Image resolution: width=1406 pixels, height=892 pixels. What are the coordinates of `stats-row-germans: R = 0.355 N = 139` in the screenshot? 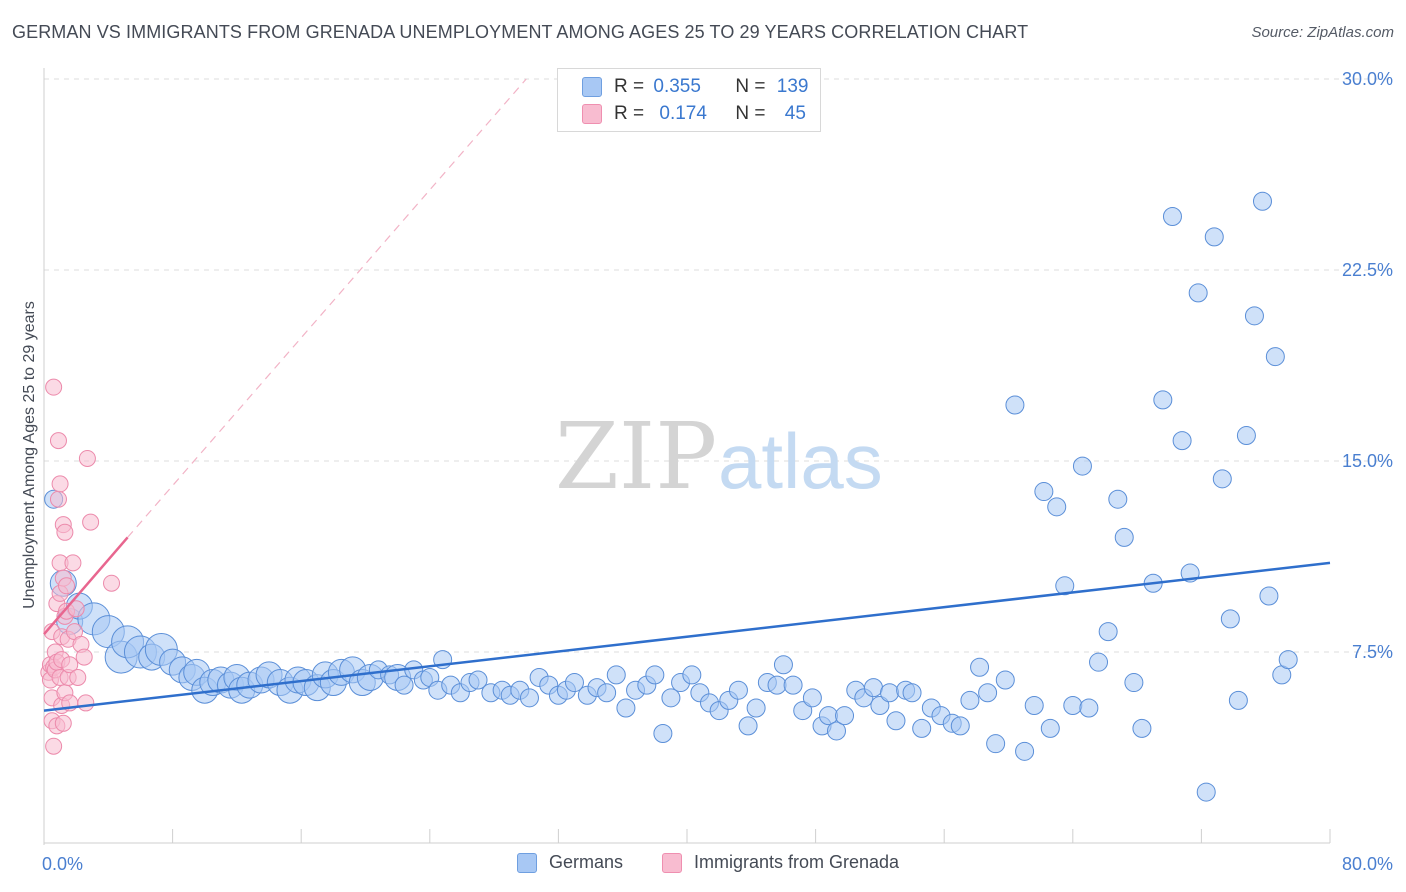 It's located at (695, 87).